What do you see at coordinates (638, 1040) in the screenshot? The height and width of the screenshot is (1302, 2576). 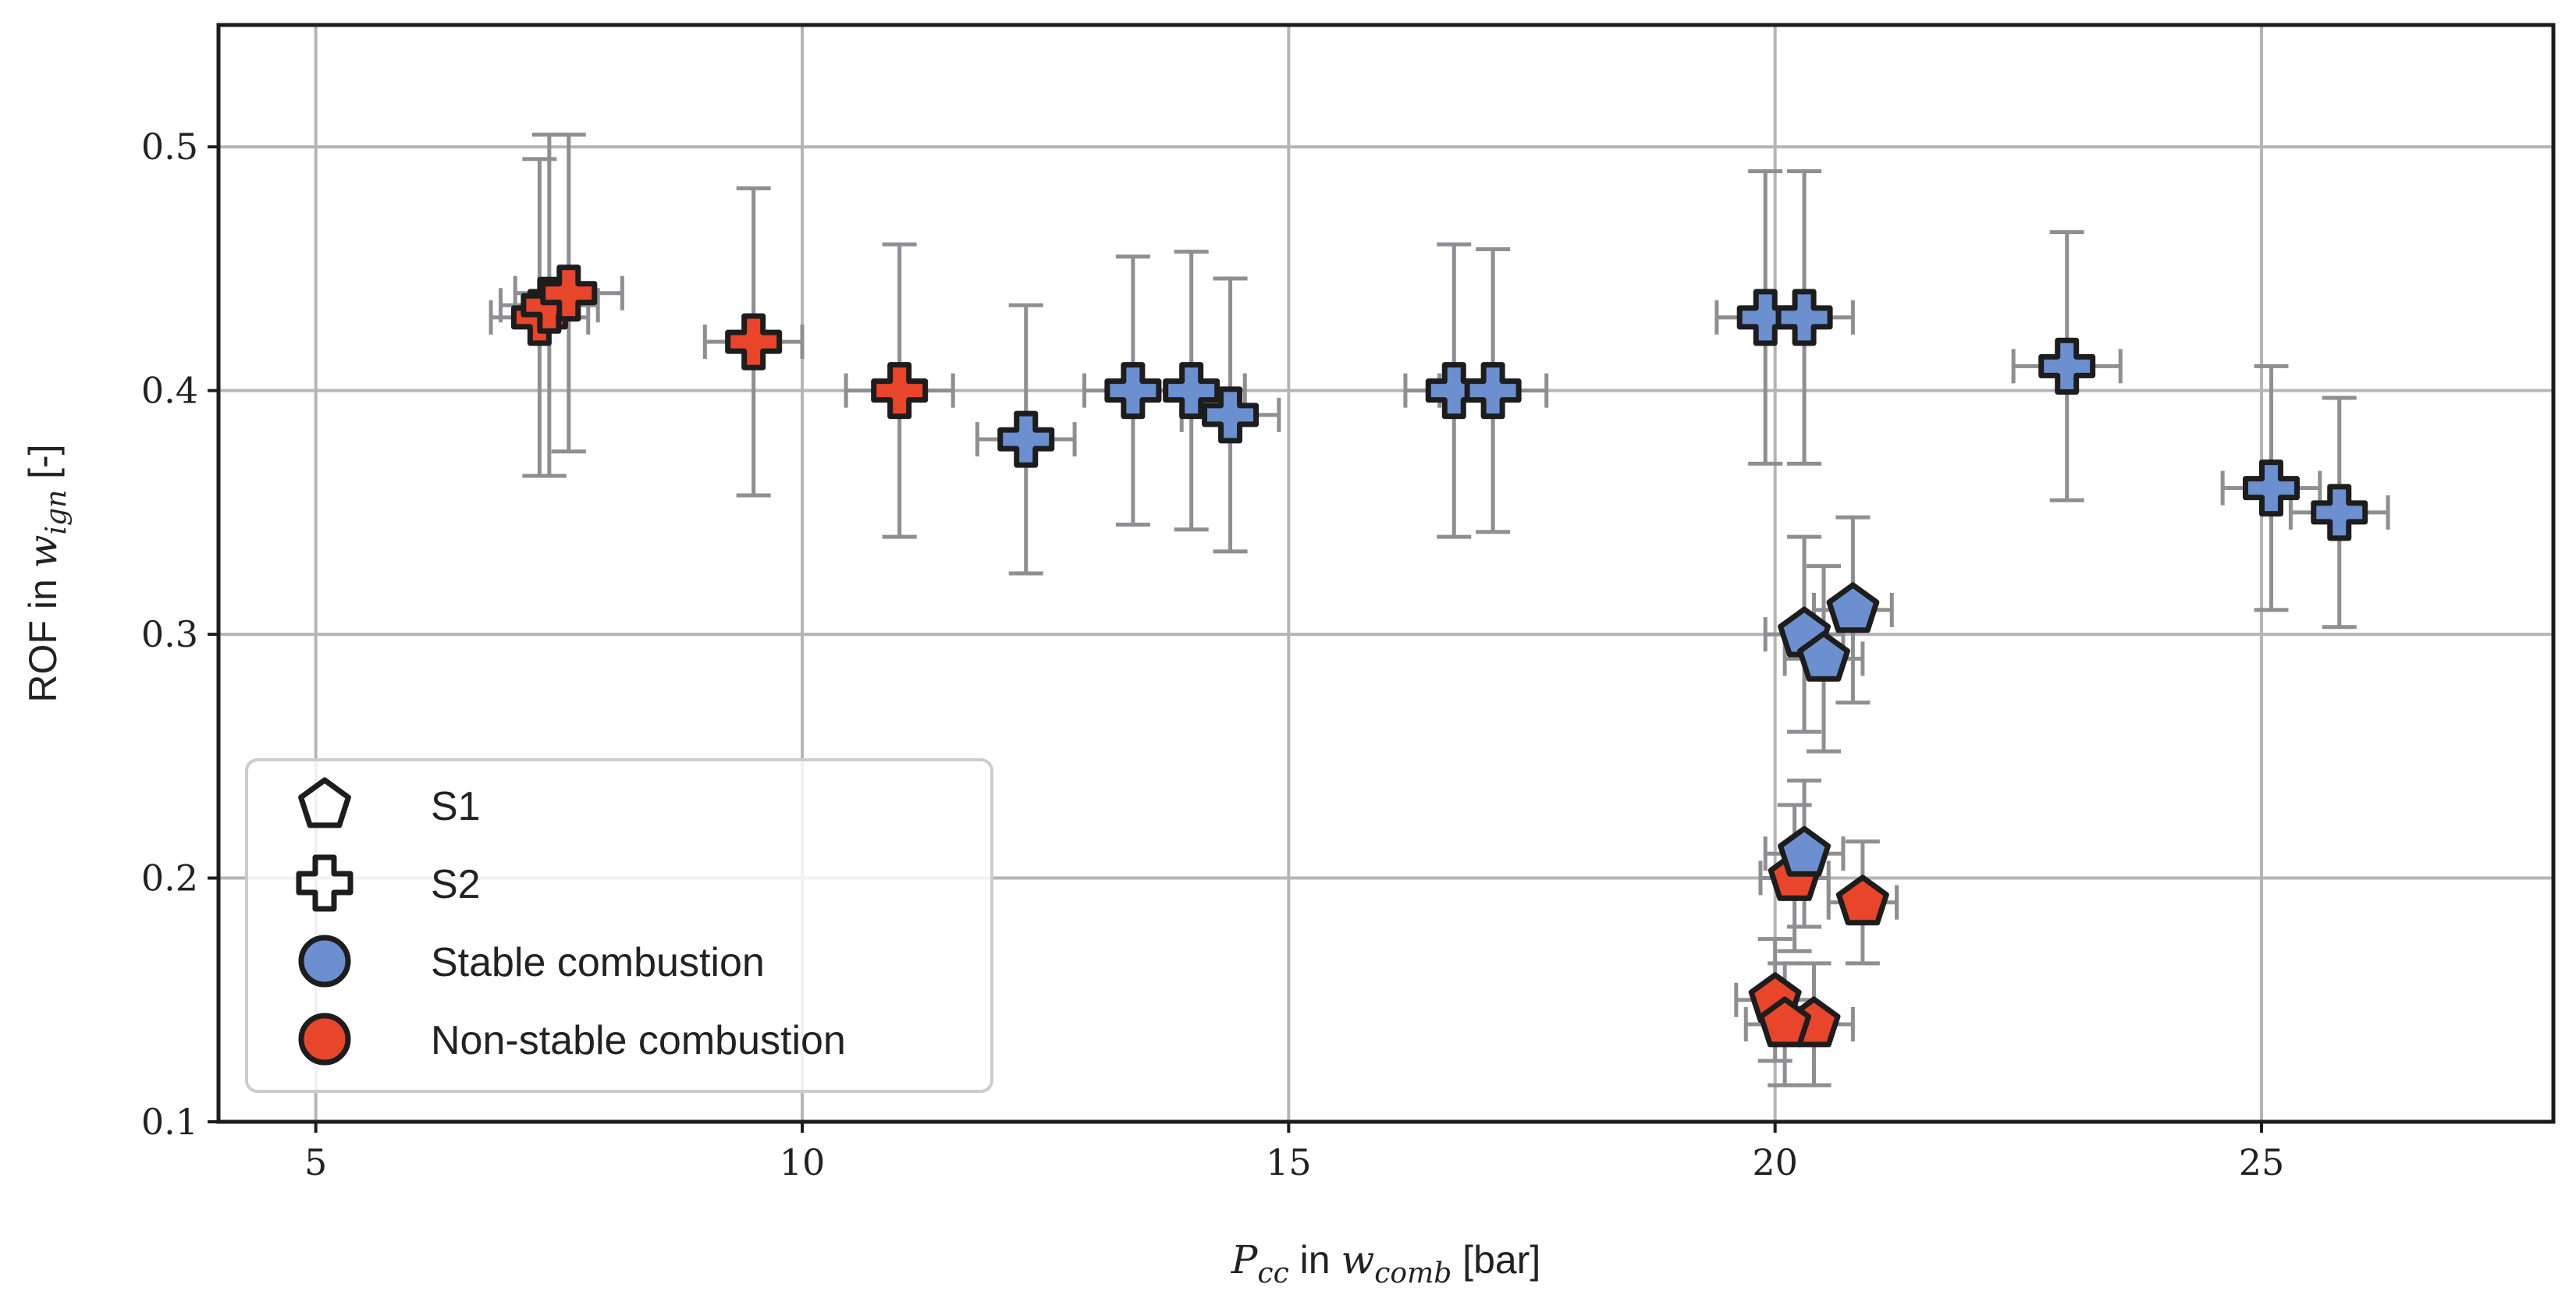 I see `legend-label: Non-stable combustion` at bounding box center [638, 1040].